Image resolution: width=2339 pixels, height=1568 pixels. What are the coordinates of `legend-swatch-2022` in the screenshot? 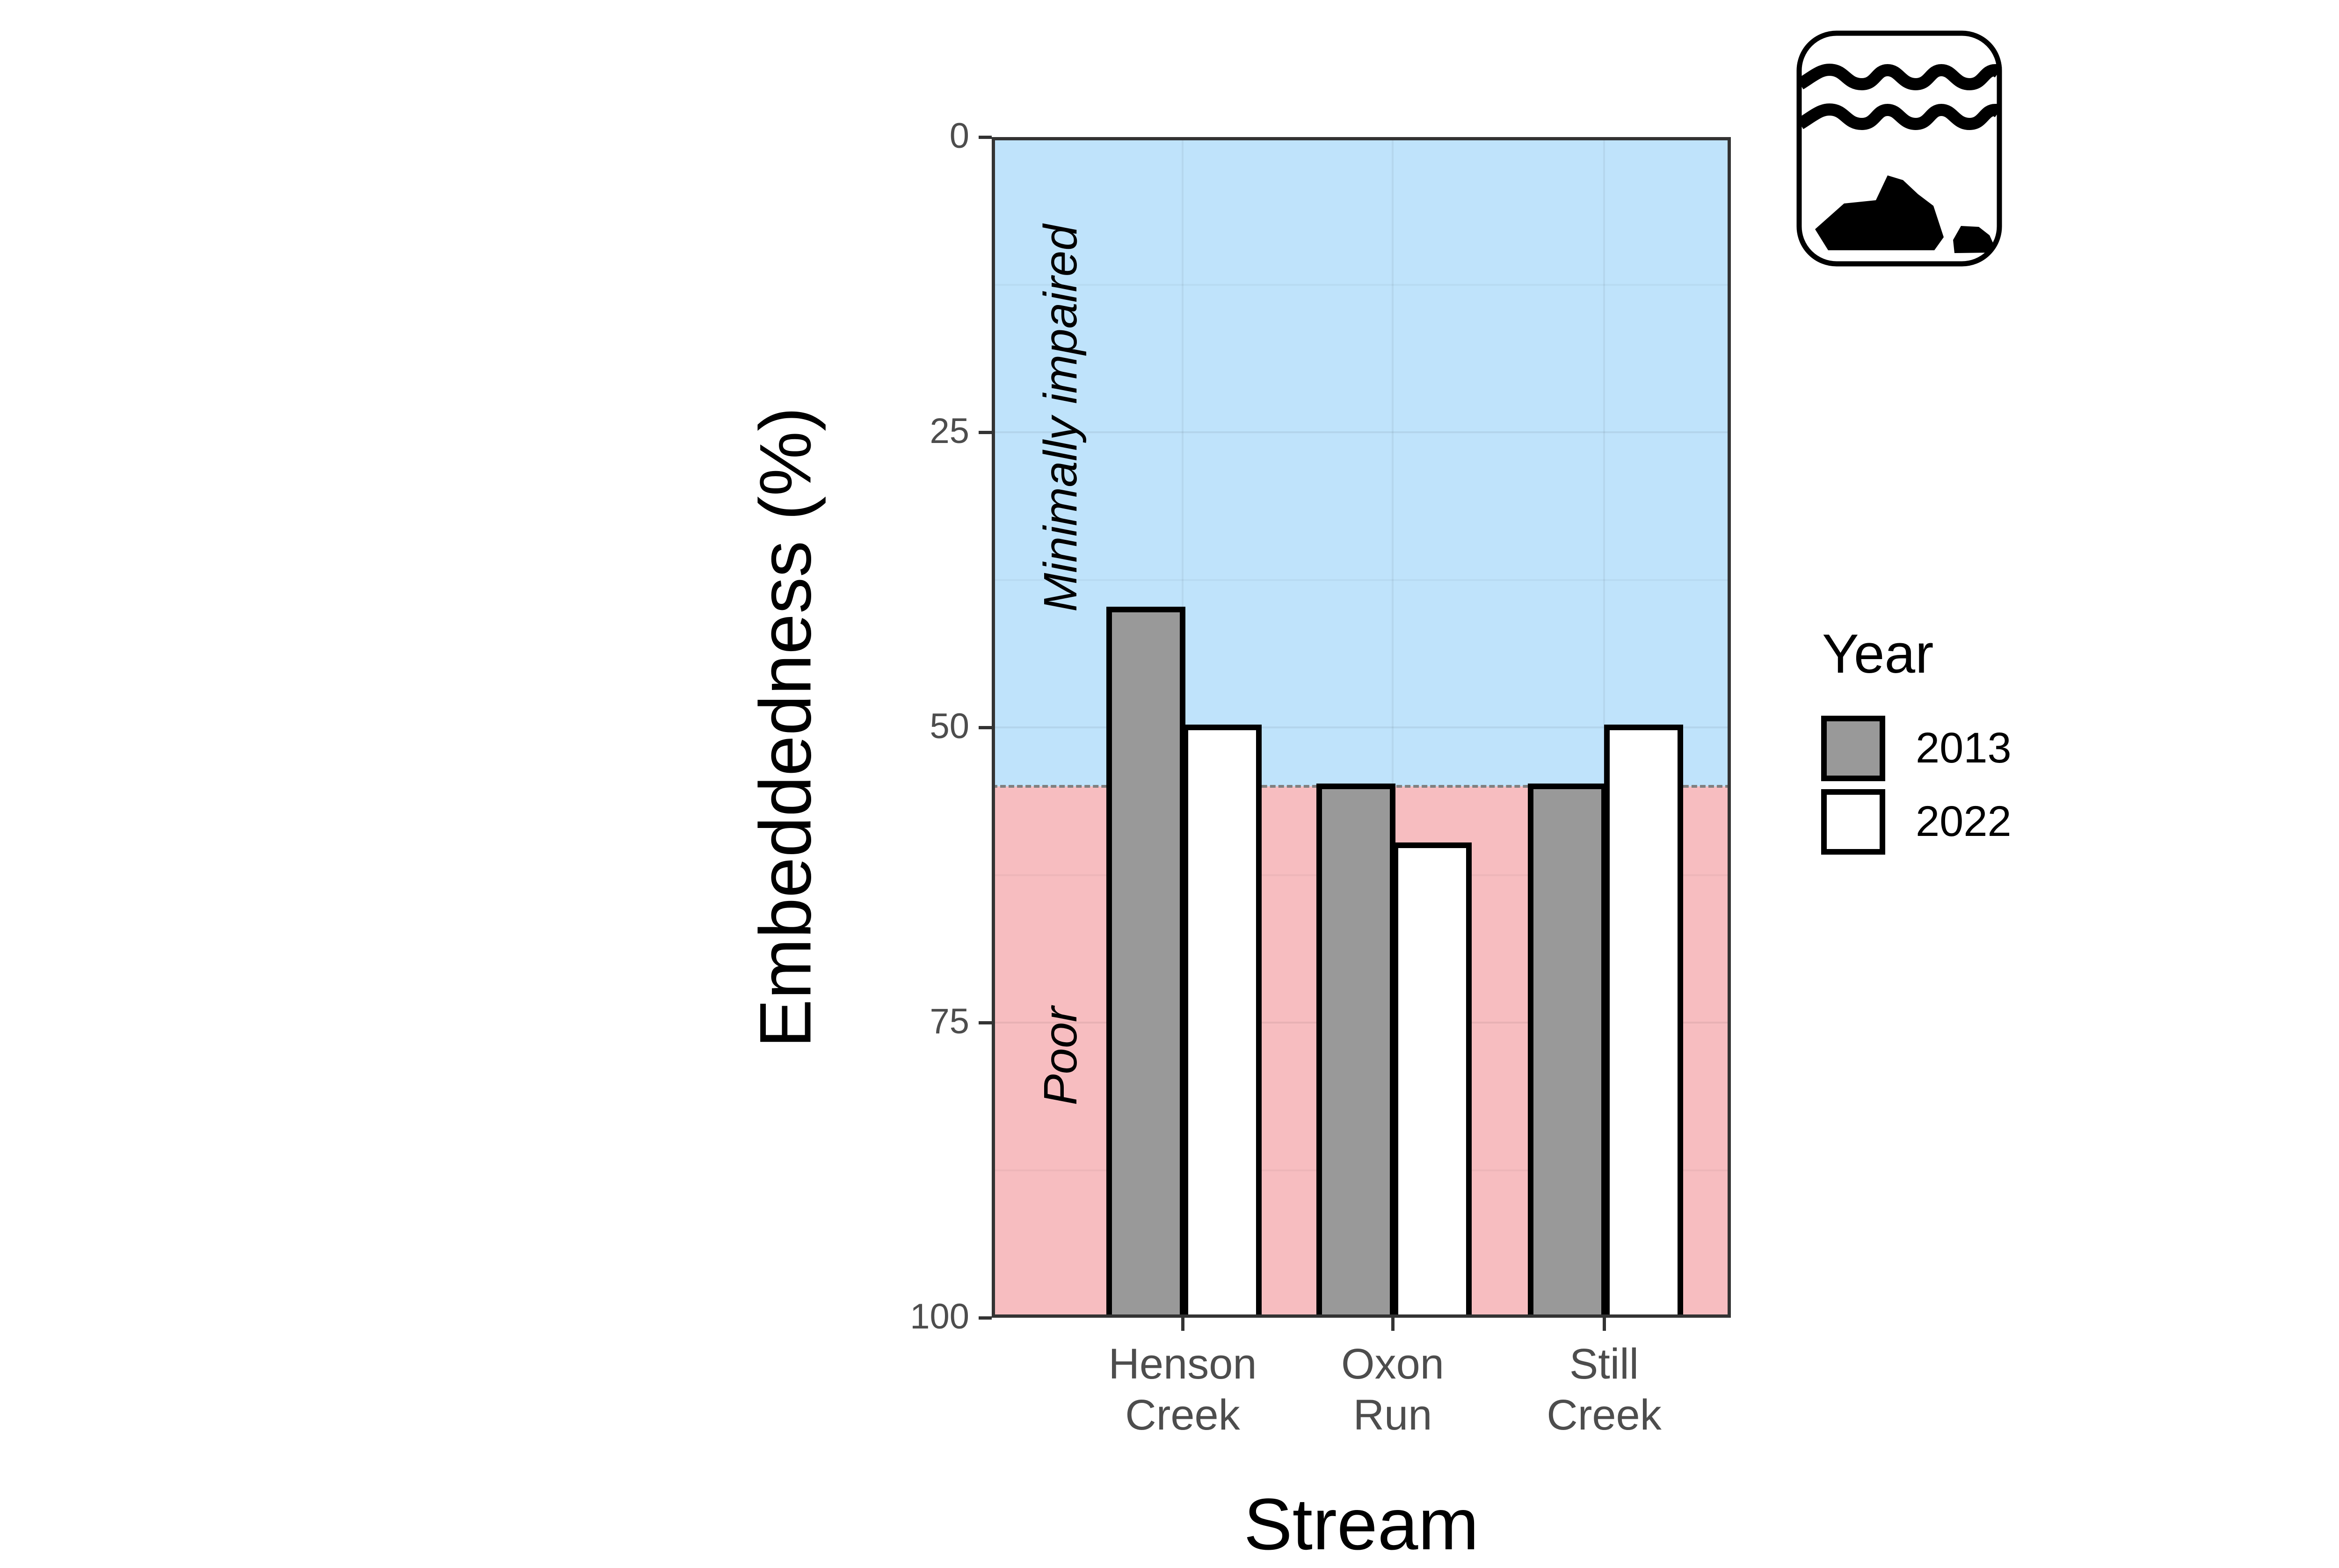 It's located at (1853, 822).